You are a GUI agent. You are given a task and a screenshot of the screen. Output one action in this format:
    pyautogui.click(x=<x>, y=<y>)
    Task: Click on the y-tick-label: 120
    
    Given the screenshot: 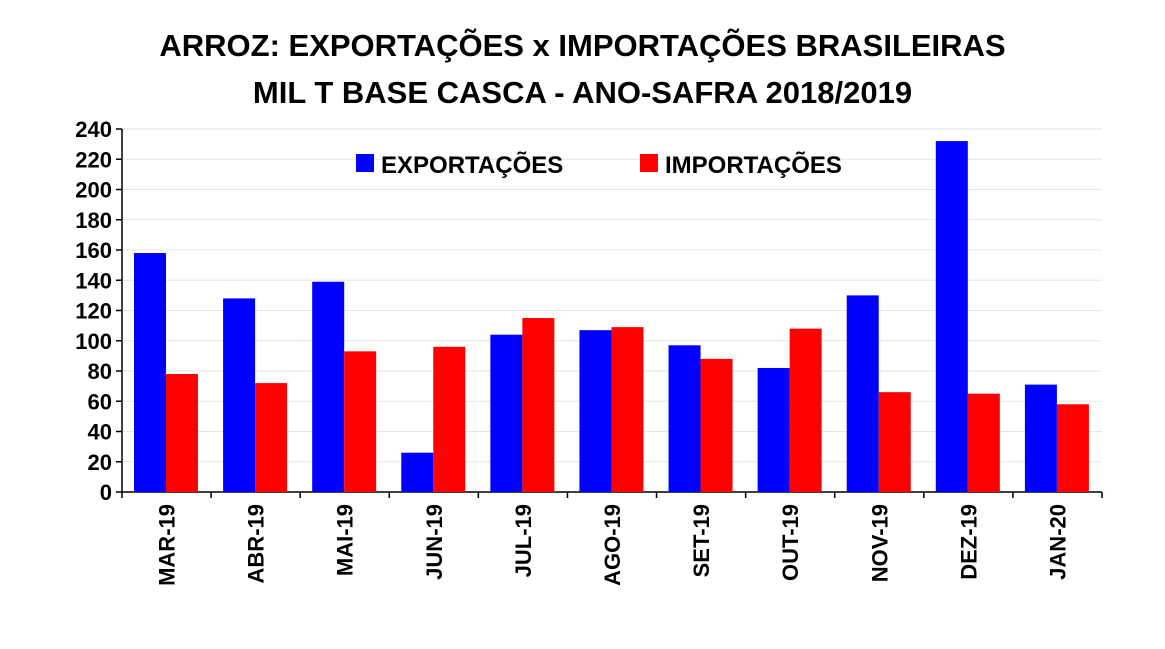 What is the action you would take?
    pyautogui.click(x=93, y=311)
    